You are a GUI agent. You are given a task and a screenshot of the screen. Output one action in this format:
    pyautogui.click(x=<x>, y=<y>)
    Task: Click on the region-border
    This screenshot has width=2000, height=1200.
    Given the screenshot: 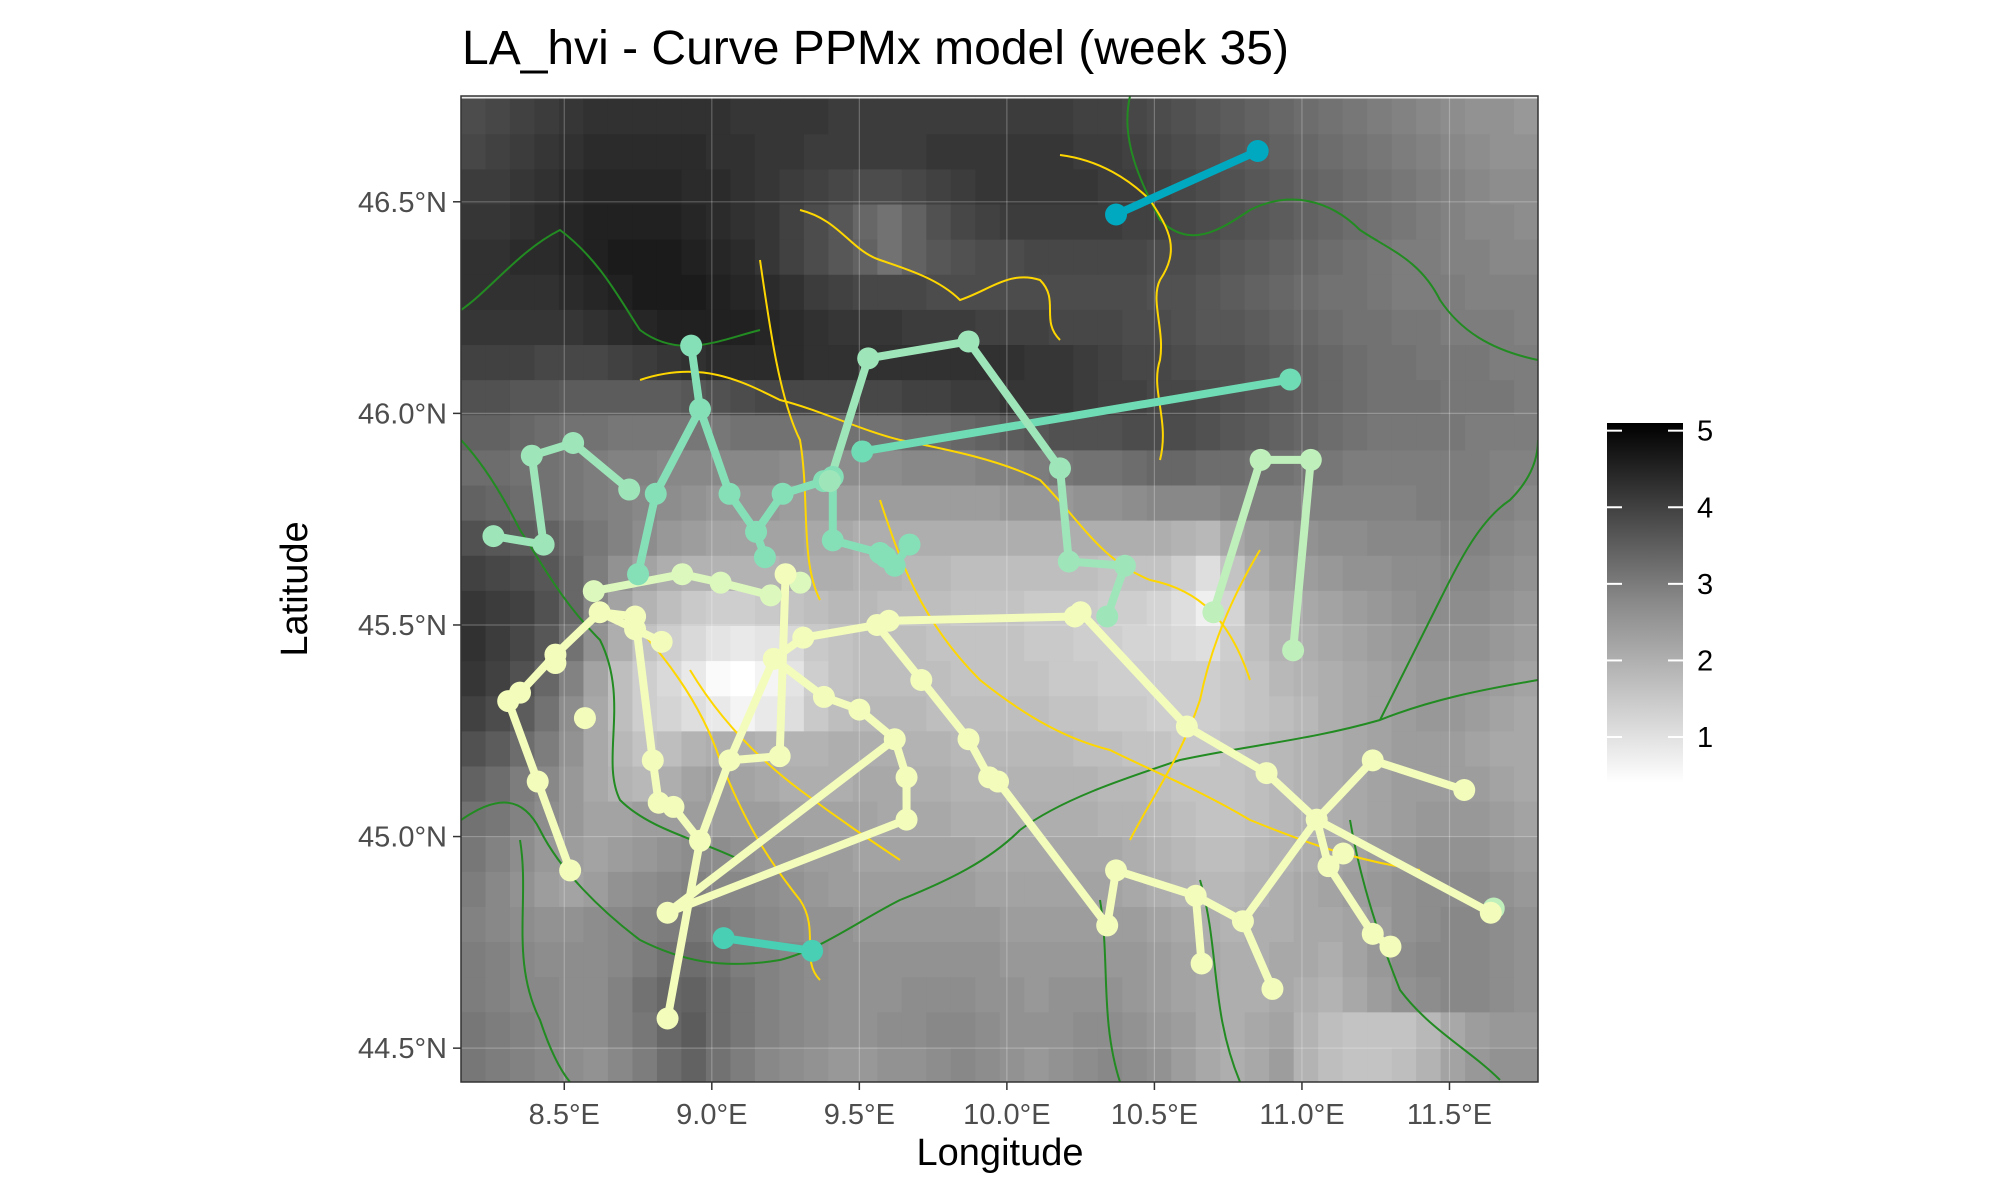 What is the action you would take?
    pyautogui.click(x=601, y=650)
    